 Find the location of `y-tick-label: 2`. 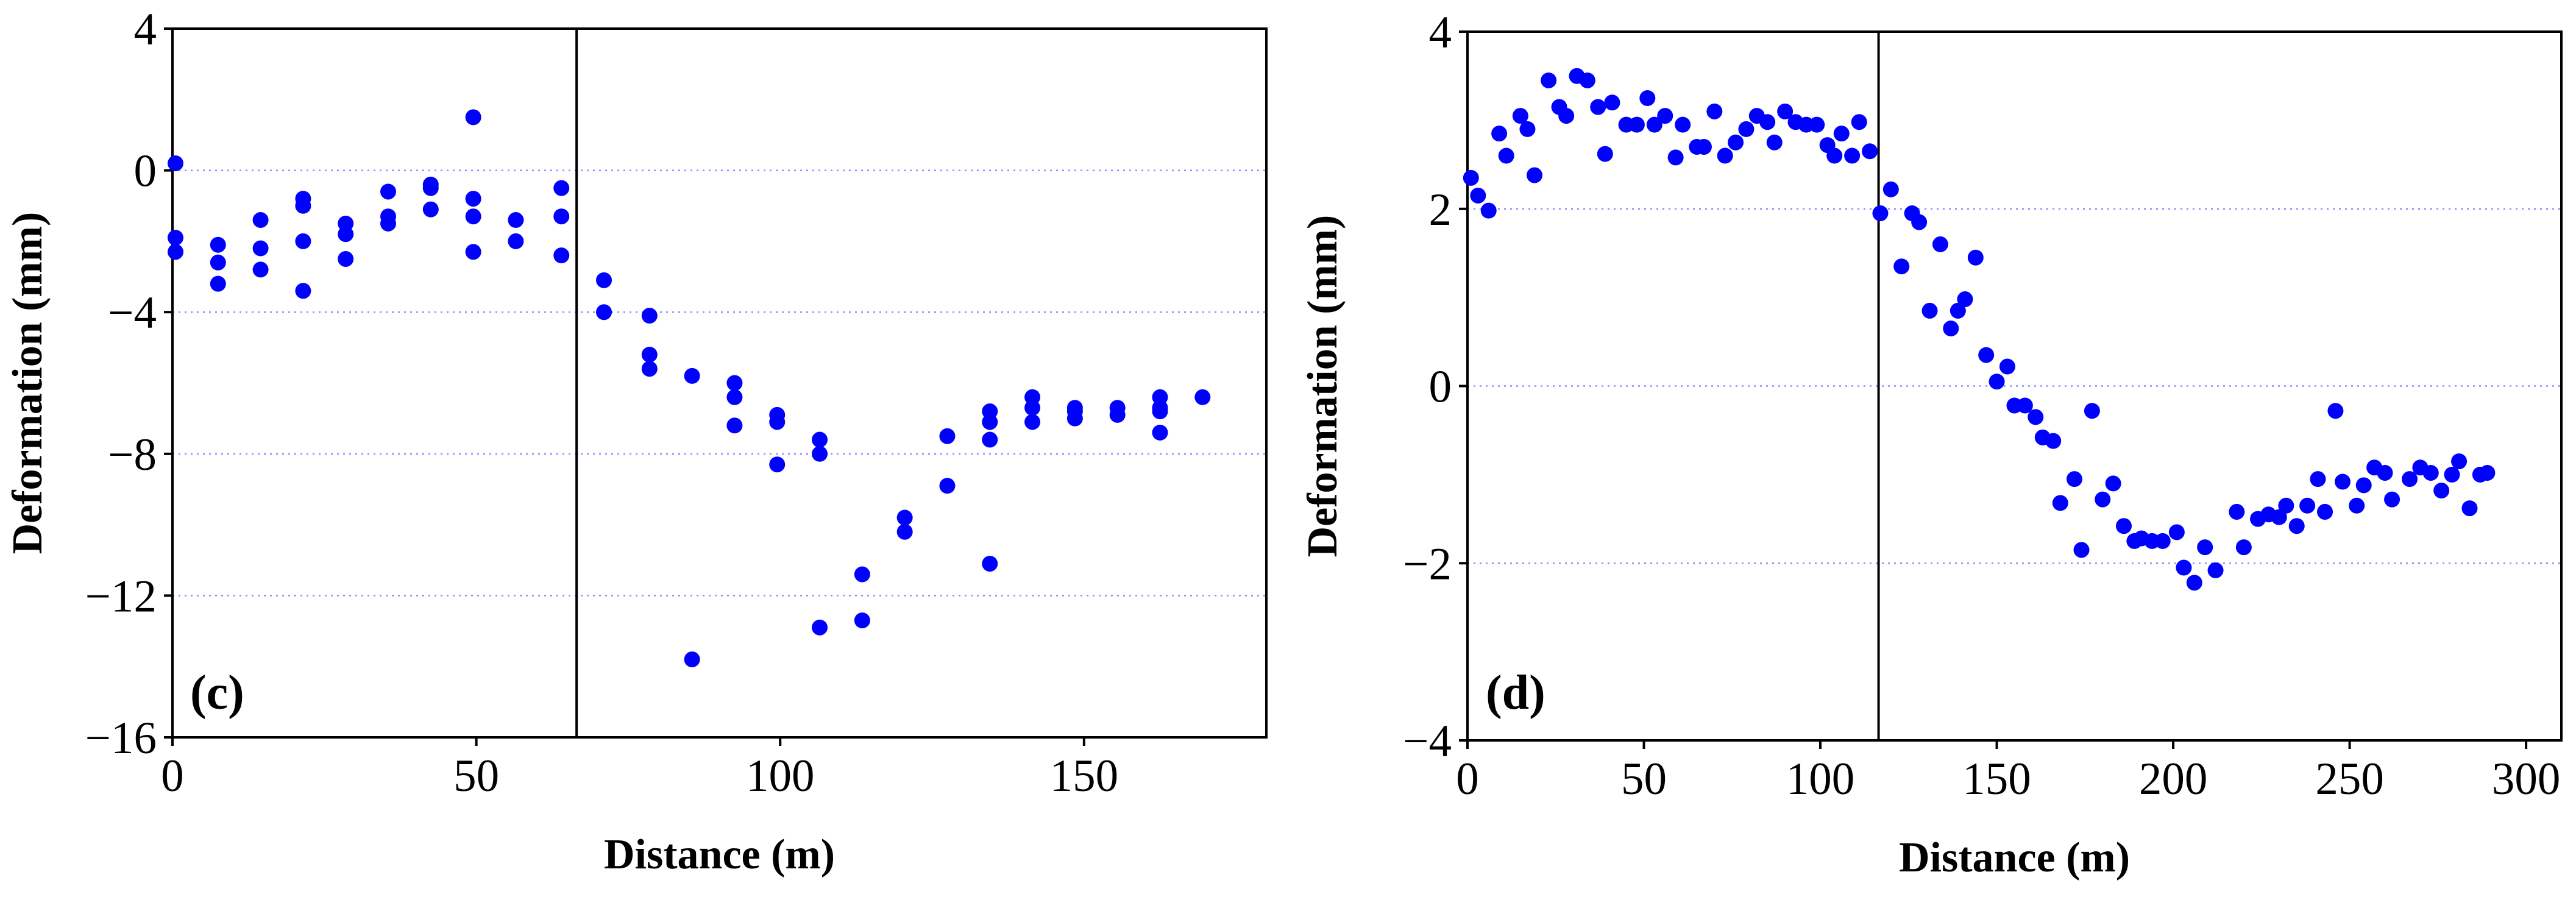

y-tick-label: 2 is located at coordinates (1441, 210).